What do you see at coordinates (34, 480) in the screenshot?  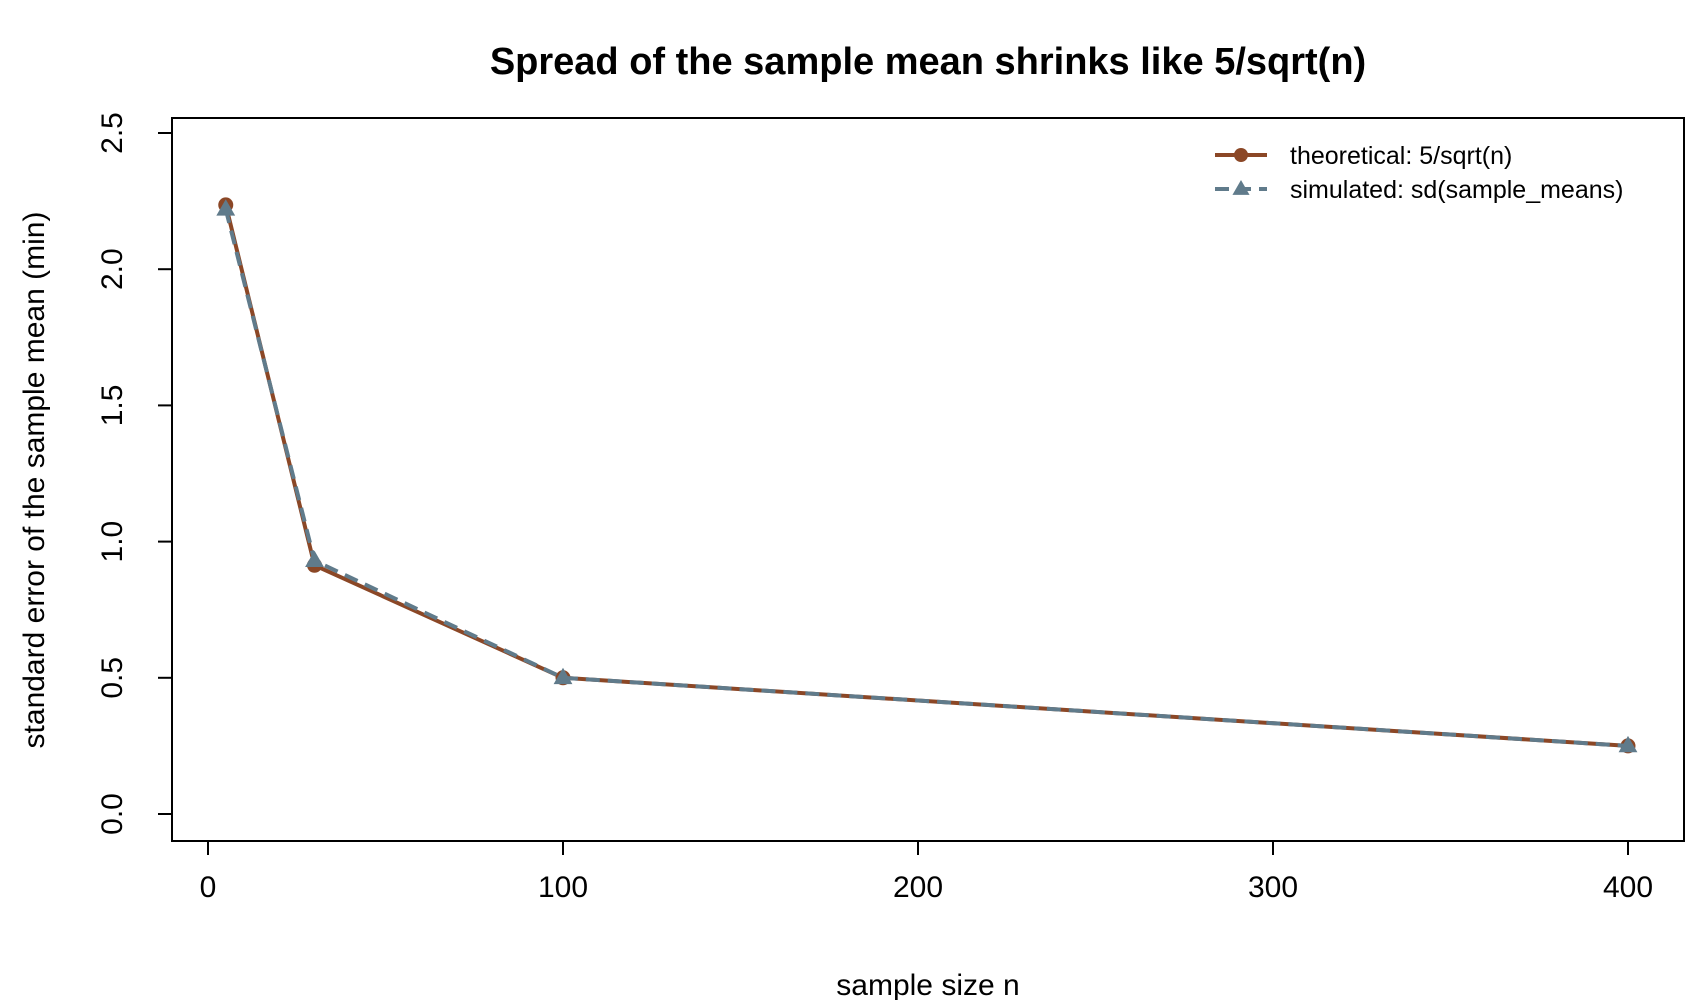 I see `y-axis-label: standard error of the sample mean (min)` at bounding box center [34, 480].